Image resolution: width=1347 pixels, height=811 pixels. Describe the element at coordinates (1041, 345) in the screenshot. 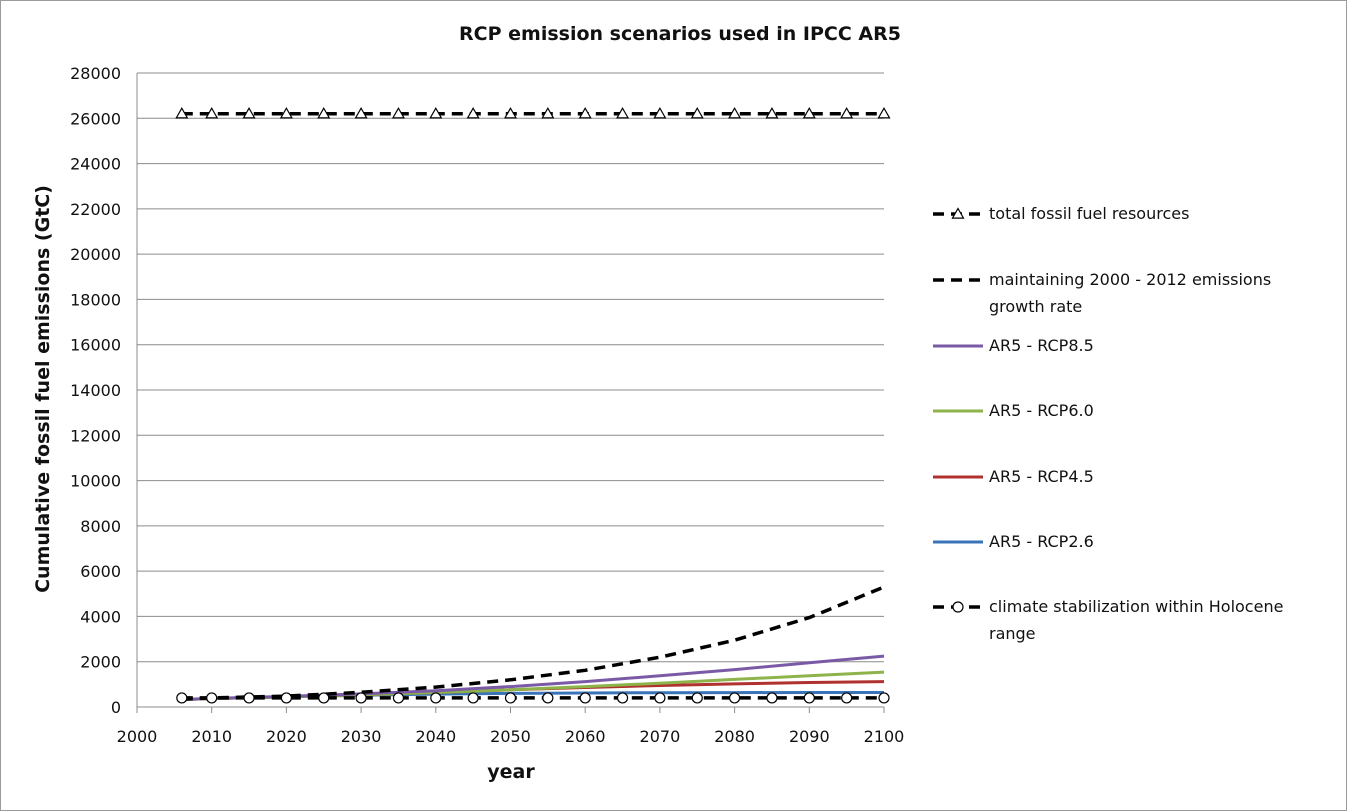

I see `legend-label: AR5 - RCP8.5` at that location.